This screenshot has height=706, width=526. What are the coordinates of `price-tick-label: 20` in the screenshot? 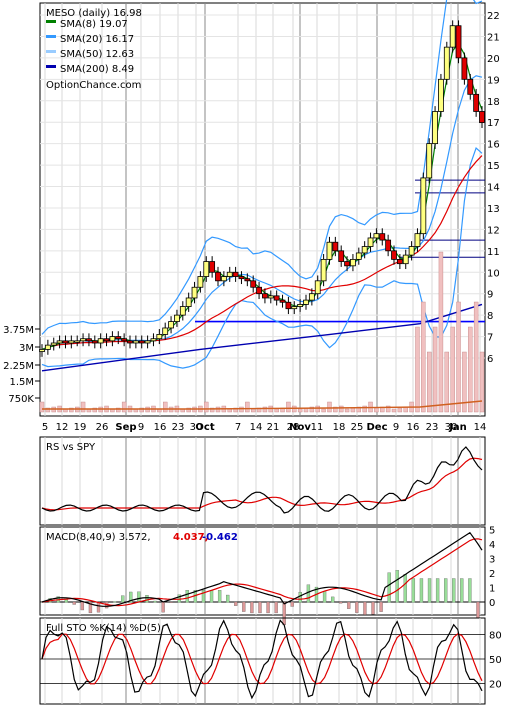 It's located at (493, 59).